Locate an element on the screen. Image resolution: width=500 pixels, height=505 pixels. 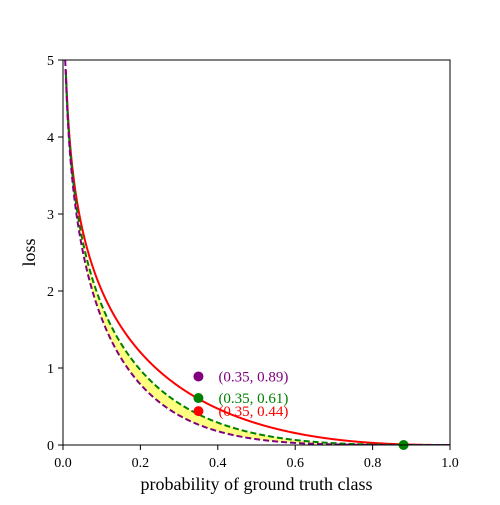
x-axis-label: probability of ground truth class is located at coordinates (257, 484).